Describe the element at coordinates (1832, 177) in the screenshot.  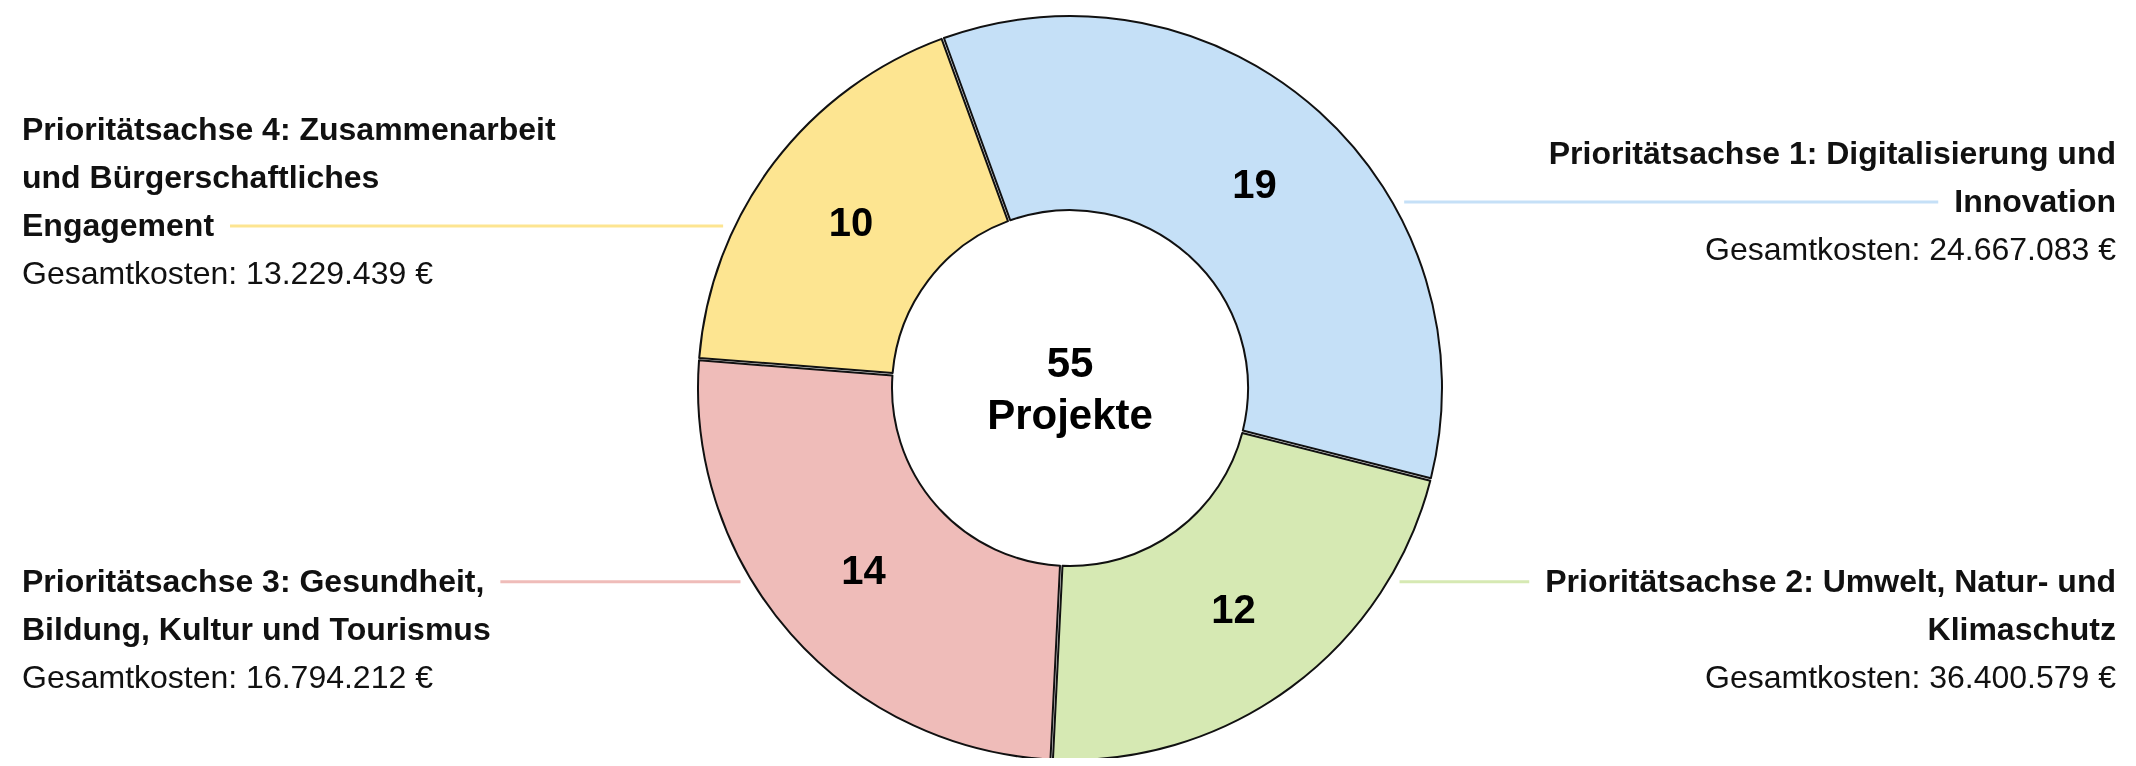
I see `slice-label: Prioritätsachse 1: Digitalisierung und Innovation` at that location.